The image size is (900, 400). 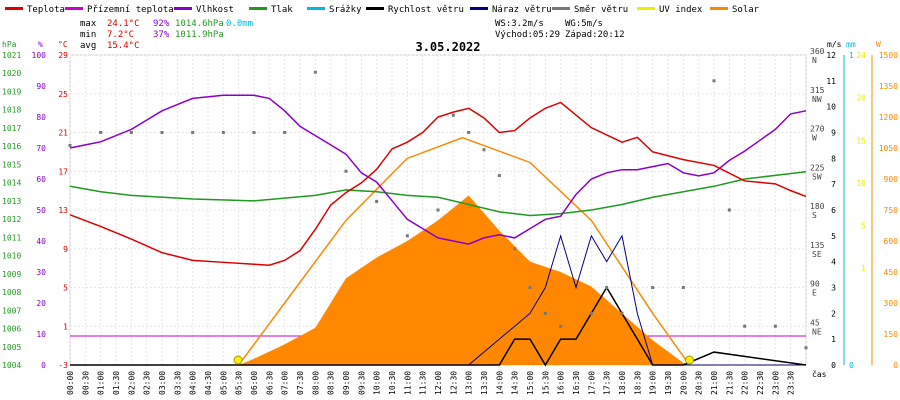 What do you see at coordinates (607, 383) in the screenshot?
I see `axis-x-tick: 17:30` at bounding box center [607, 383].